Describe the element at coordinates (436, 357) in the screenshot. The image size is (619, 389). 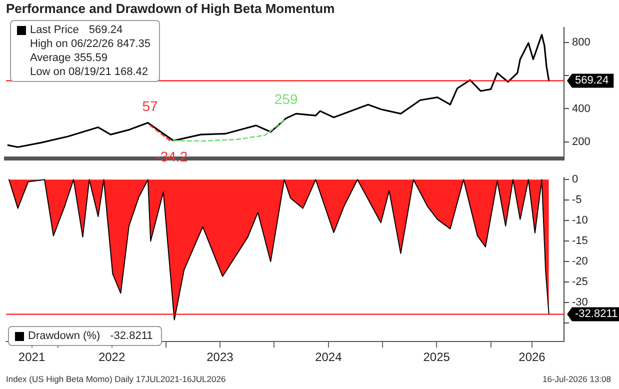
I see `x-tick-label: 2025` at that location.